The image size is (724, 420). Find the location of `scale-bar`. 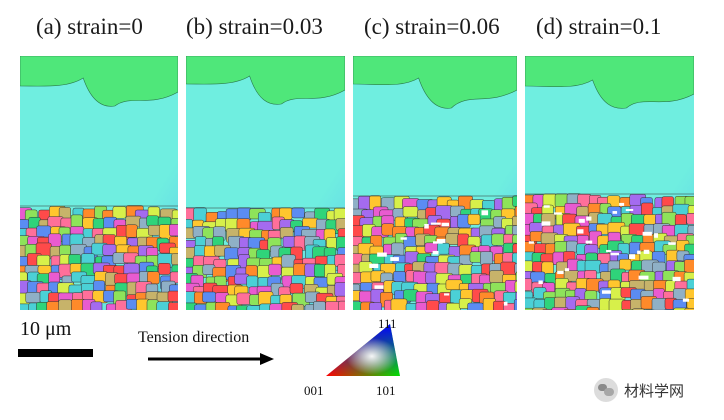

scale-bar is located at coordinates (55, 353).